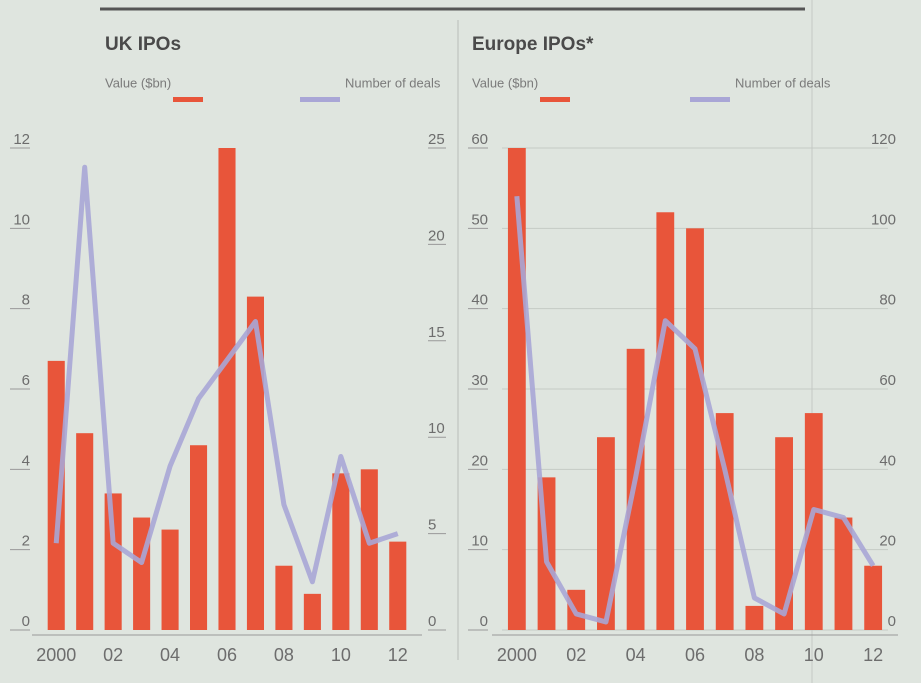  I want to click on chart-title: Europe IPOs*, so click(533, 44).